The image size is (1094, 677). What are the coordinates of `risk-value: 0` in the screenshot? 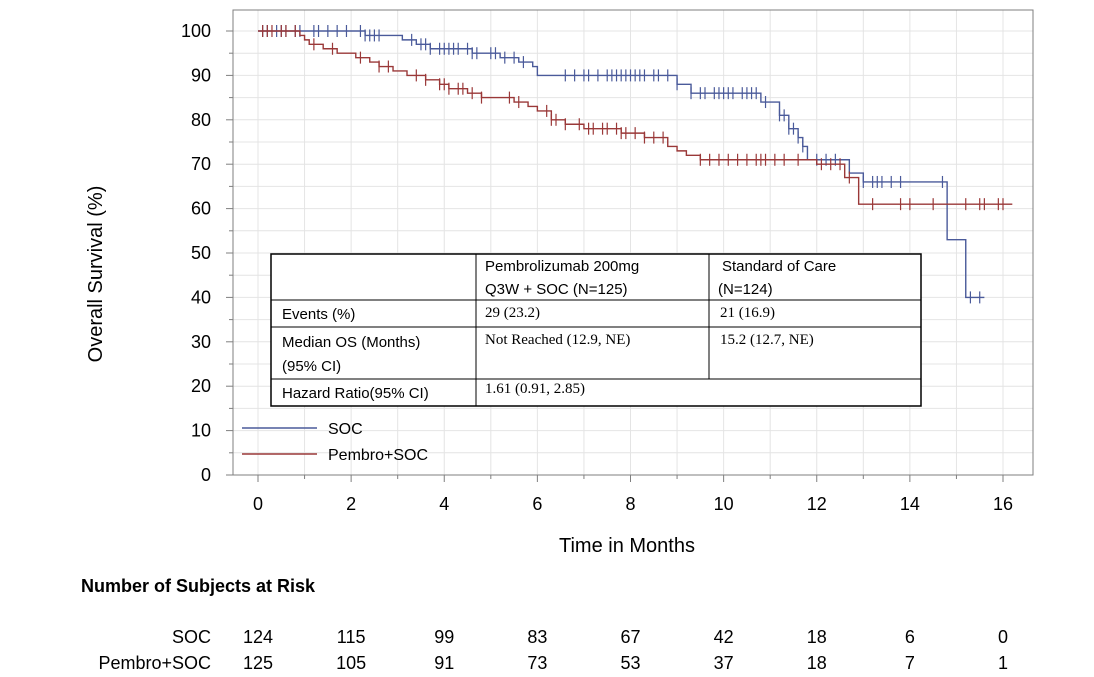 It's located at (1003, 637).